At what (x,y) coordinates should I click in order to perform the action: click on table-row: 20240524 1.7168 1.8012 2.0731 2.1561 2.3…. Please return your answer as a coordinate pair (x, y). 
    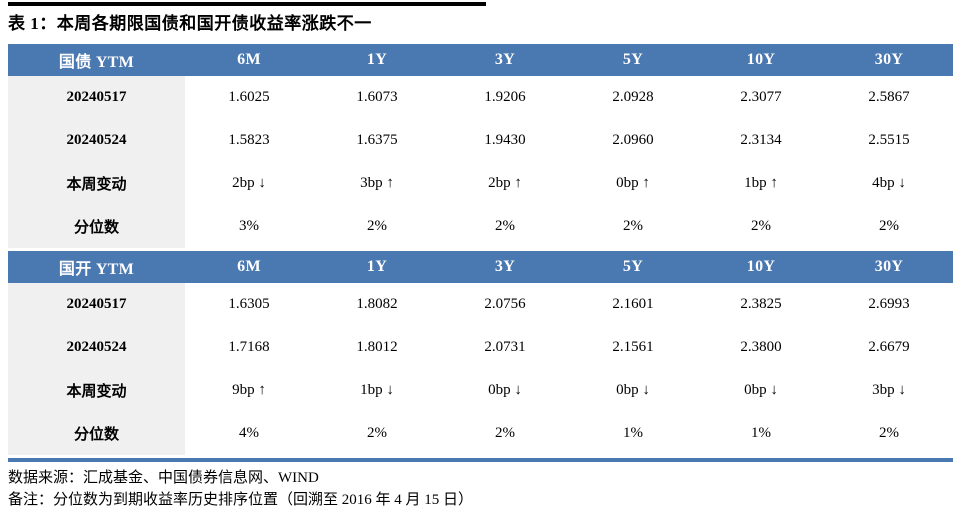
    Looking at the image, I should click on (480, 347).